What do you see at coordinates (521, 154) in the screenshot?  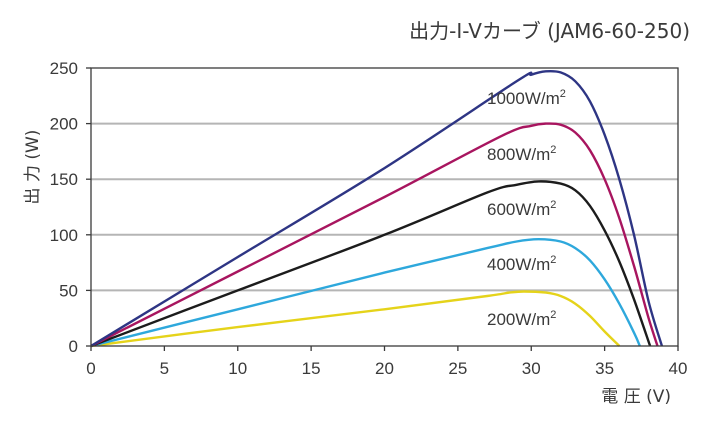 I see `series-label: 800W/m2` at bounding box center [521, 154].